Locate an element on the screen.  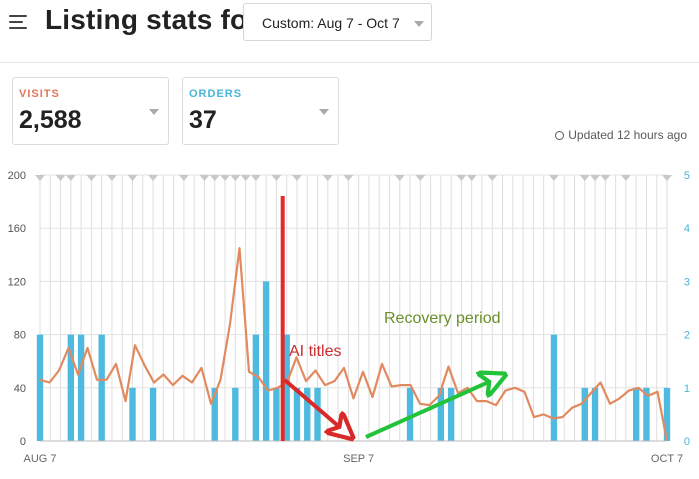
recovery-arrow is located at coordinates (433, 407).